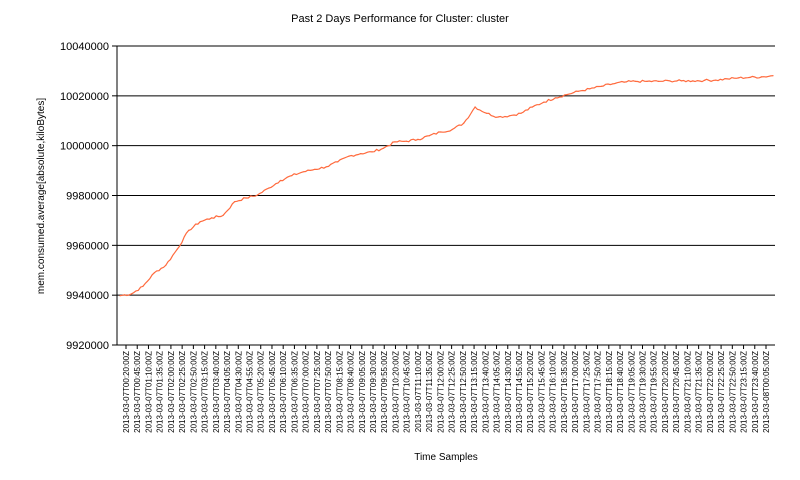 The width and height of the screenshot is (800, 480). What do you see at coordinates (306, 392) in the screenshot?
I see `x-tick-label: 2013-03-07T07:00:00Z` at bounding box center [306, 392].